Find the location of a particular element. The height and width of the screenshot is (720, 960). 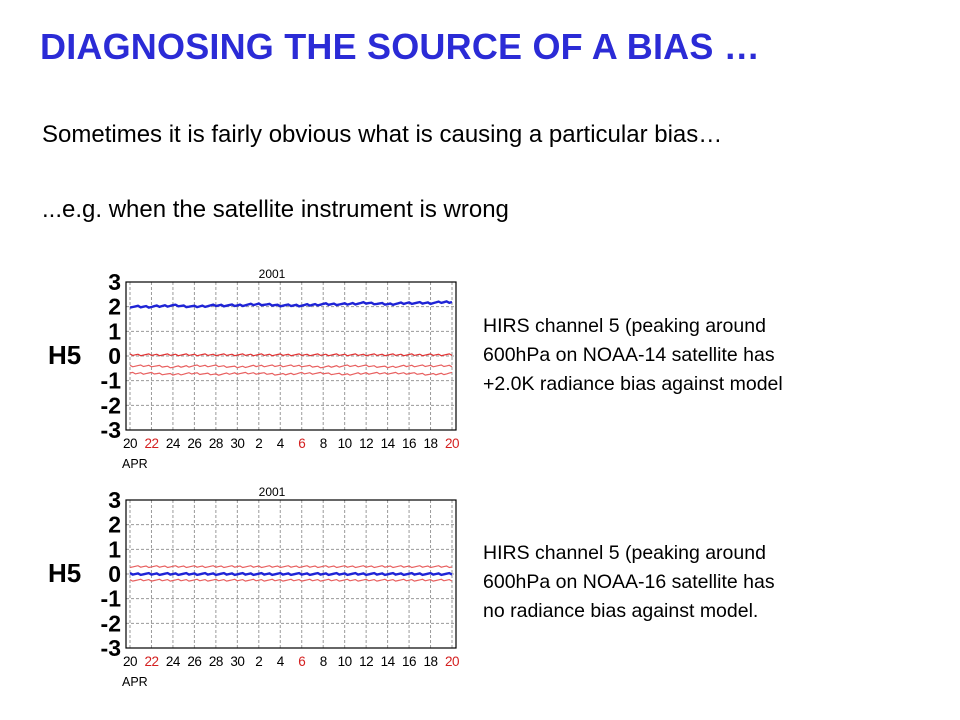

caption-line: 600hPa on NOAA-16 satellite has is located at coordinates (629, 582).